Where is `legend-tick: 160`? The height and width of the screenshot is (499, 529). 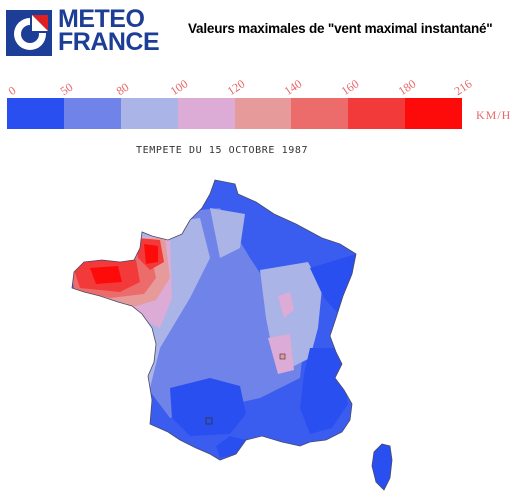
legend-tick: 160 is located at coordinates (350, 87).